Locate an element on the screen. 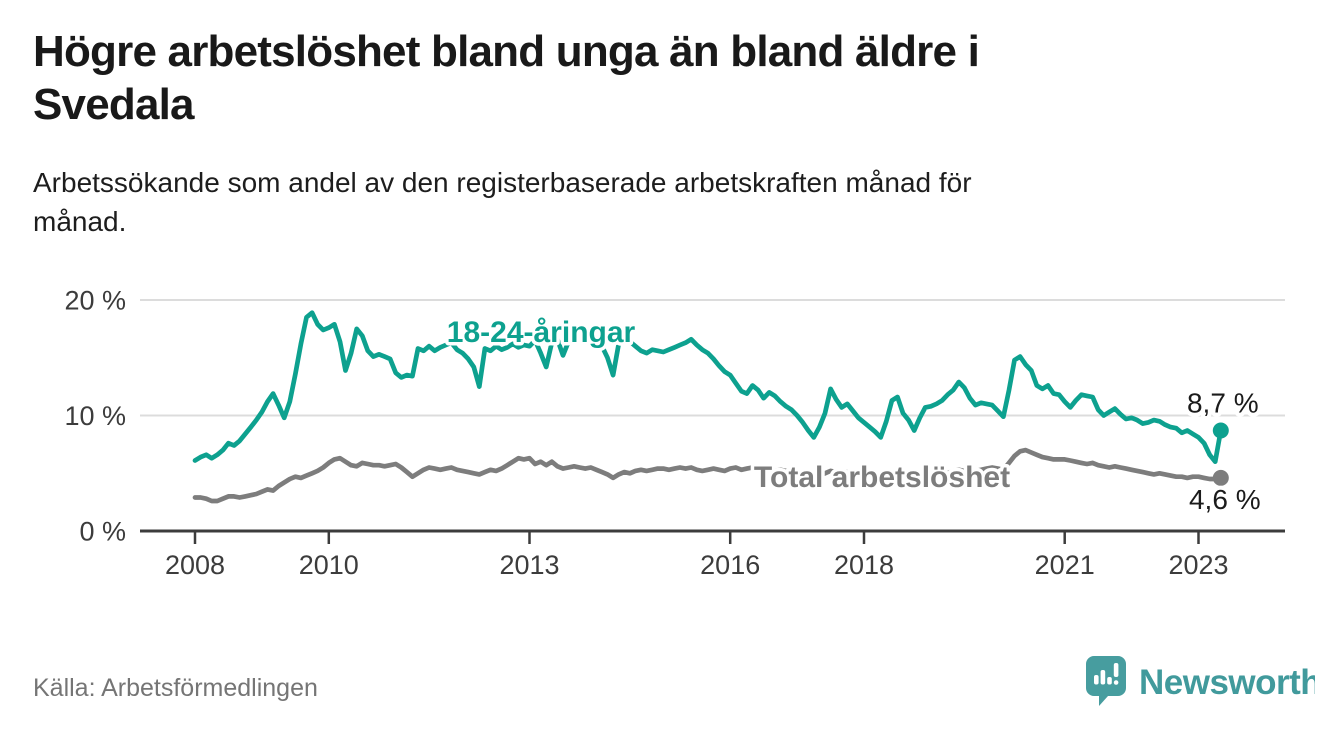 Image resolution: width=1340 pixels, height=734 pixels. x-axis-label: 2023 is located at coordinates (1198, 565).